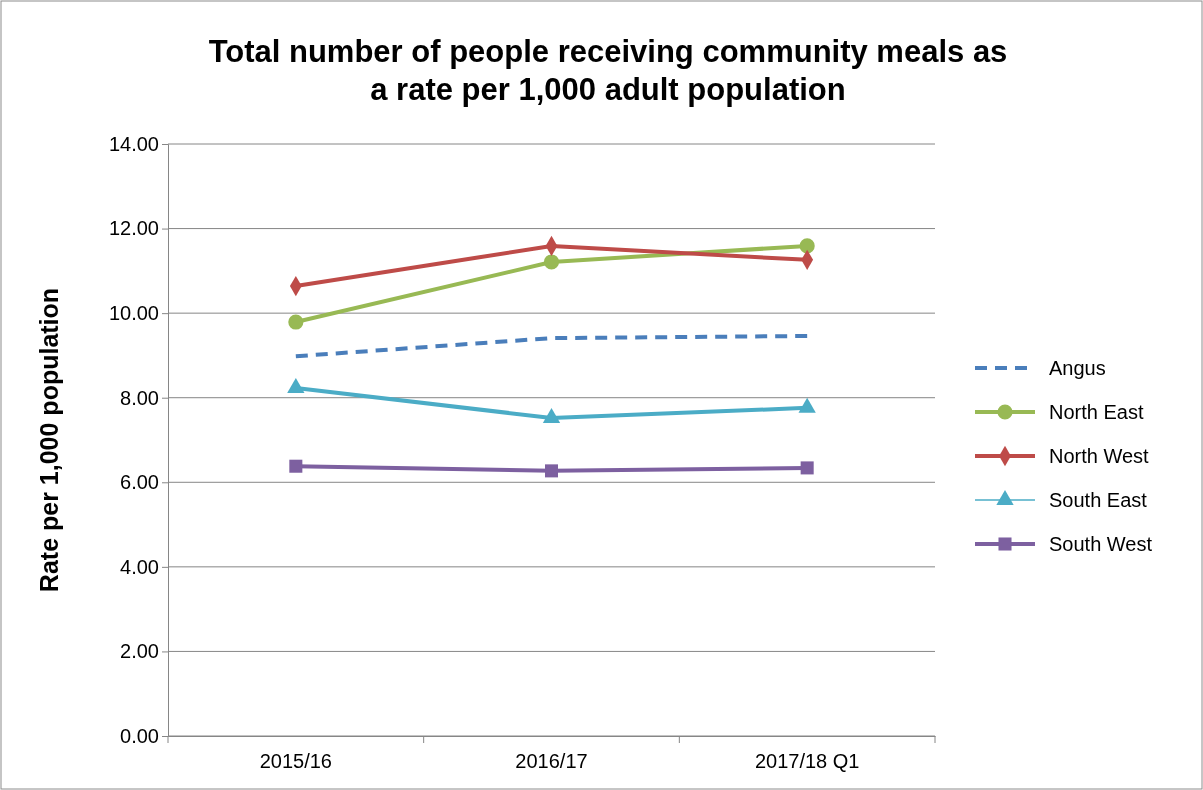  I want to click on y-tick-label: 14.00, so click(133, 143).